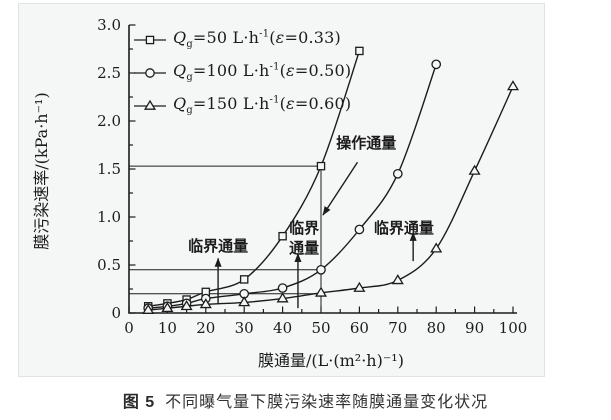 This screenshot has height=420, width=611. What do you see at coordinates (327, 402) in the screenshot?
I see `figure-caption-text: 不同曝气量下膜污染速率随膜通量变化状况` at bounding box center [327, 402].